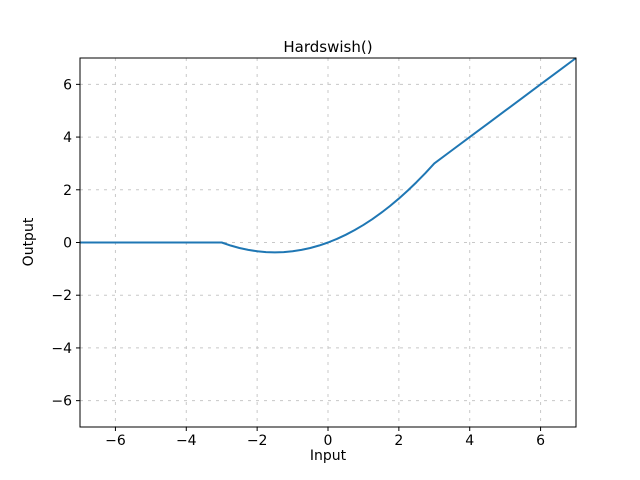 This screenshot has height=480, width=640. Describe the element at coordinates (328, 441) in the screenshot. I see `x-tick-label: 0` at that location.